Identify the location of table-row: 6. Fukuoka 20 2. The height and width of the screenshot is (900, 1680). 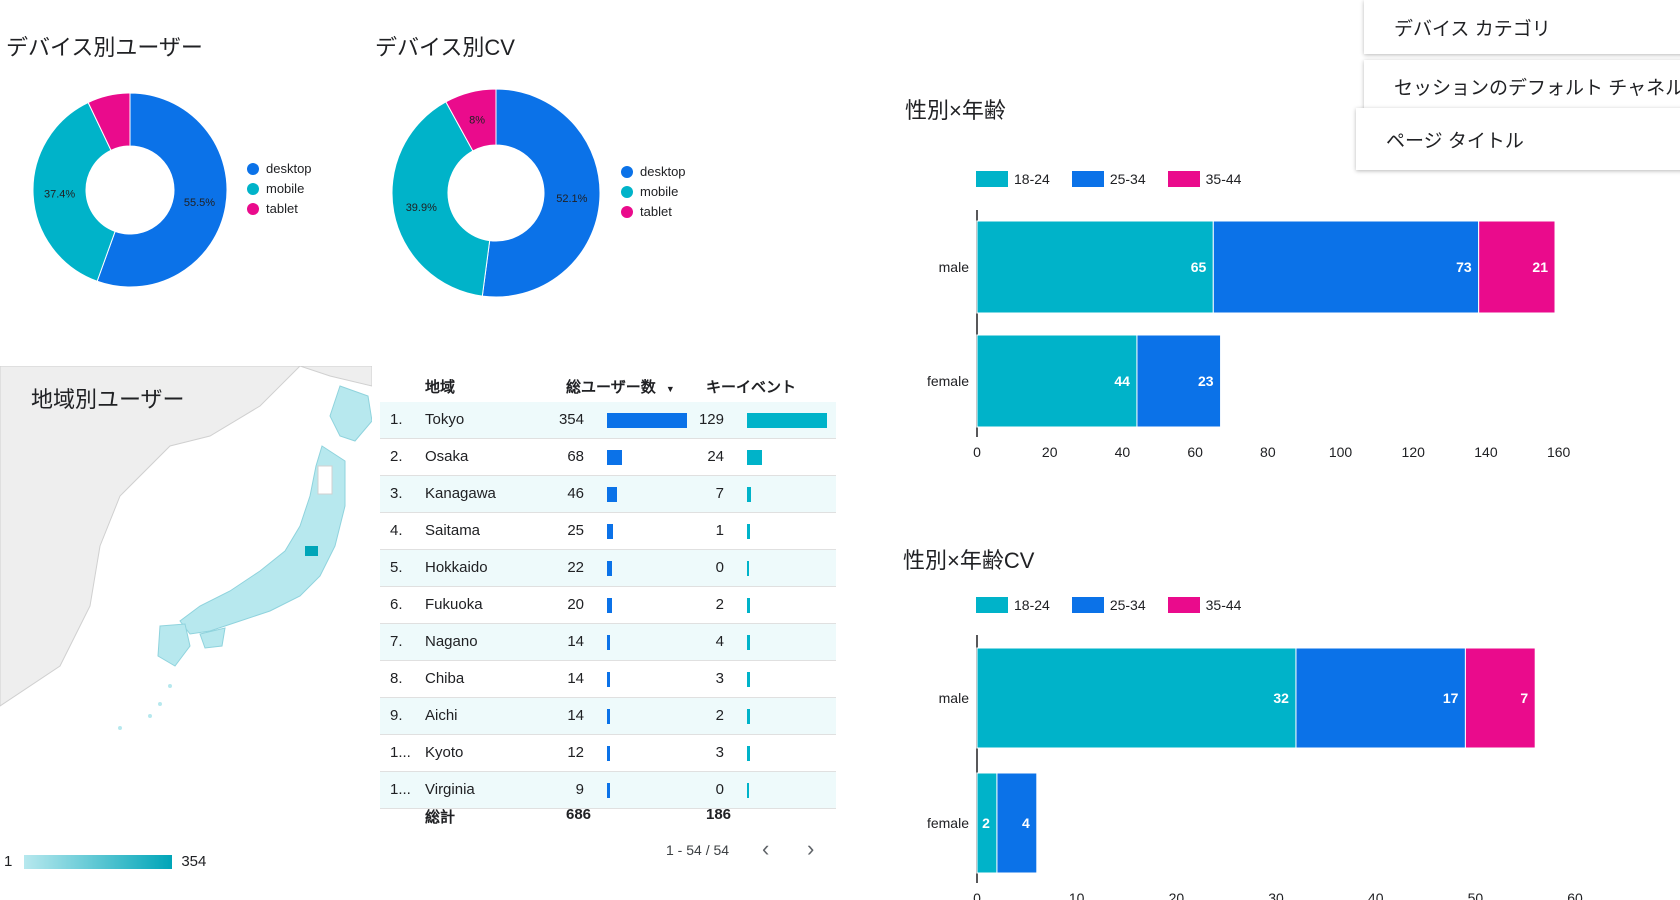
(608, 605).